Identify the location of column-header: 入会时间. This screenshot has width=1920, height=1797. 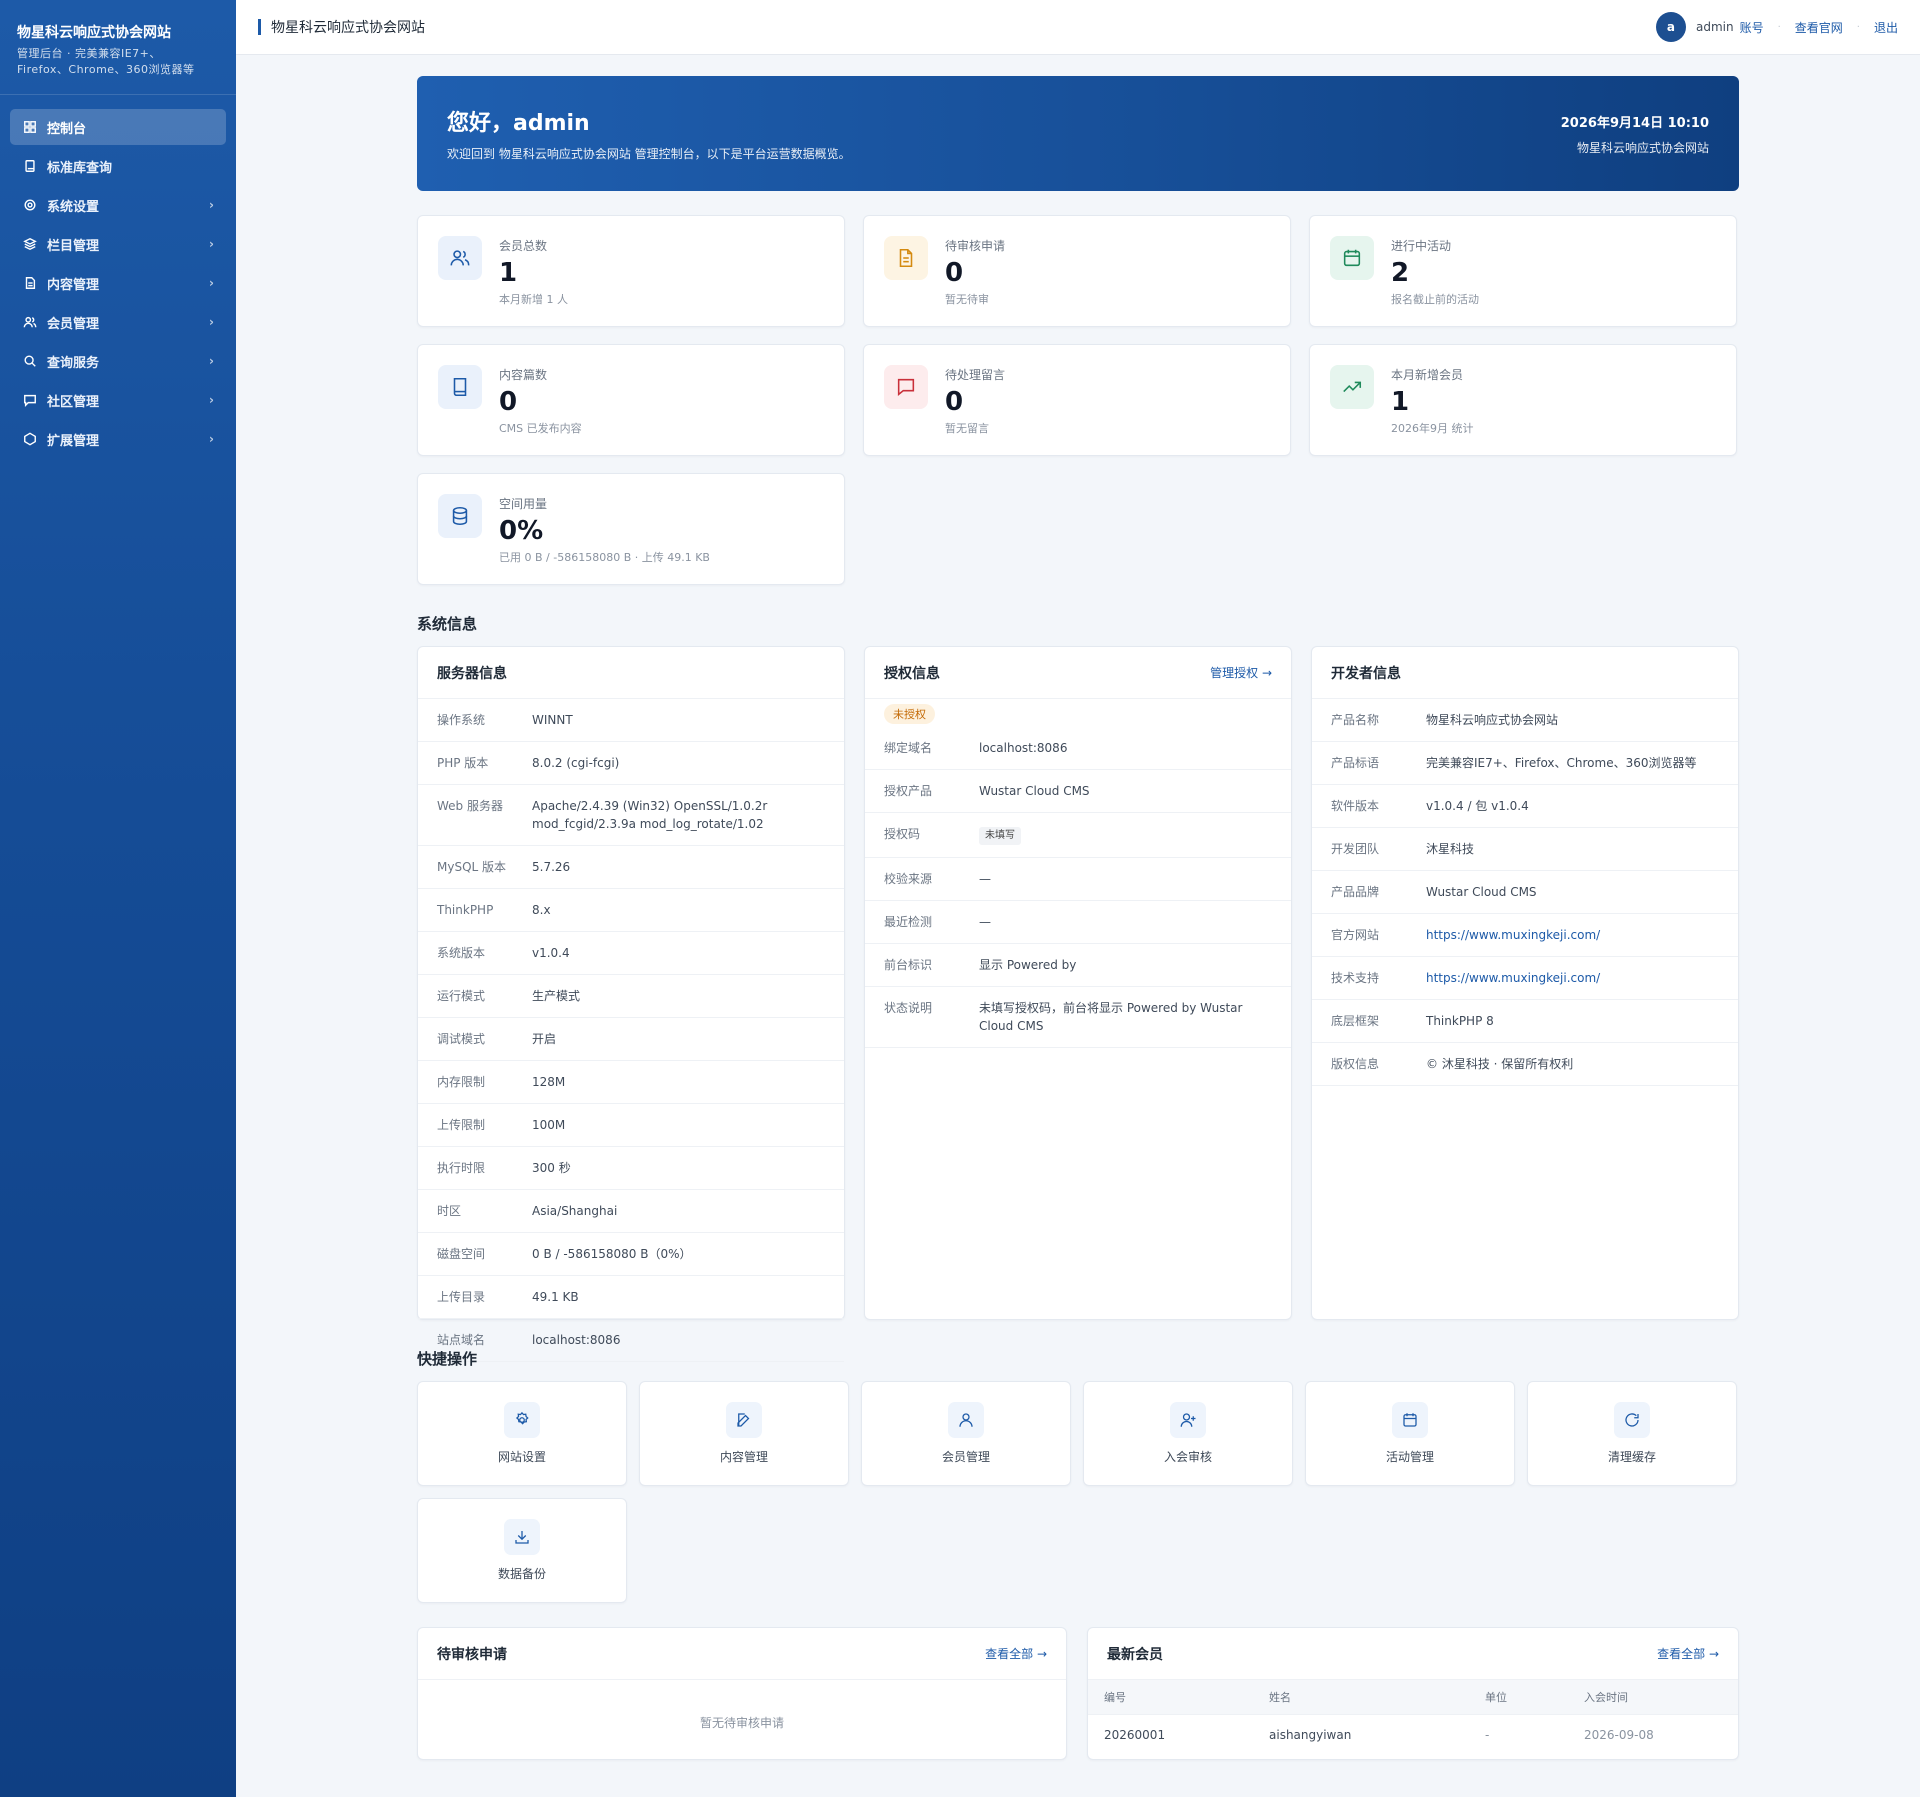
(1653, 1697).